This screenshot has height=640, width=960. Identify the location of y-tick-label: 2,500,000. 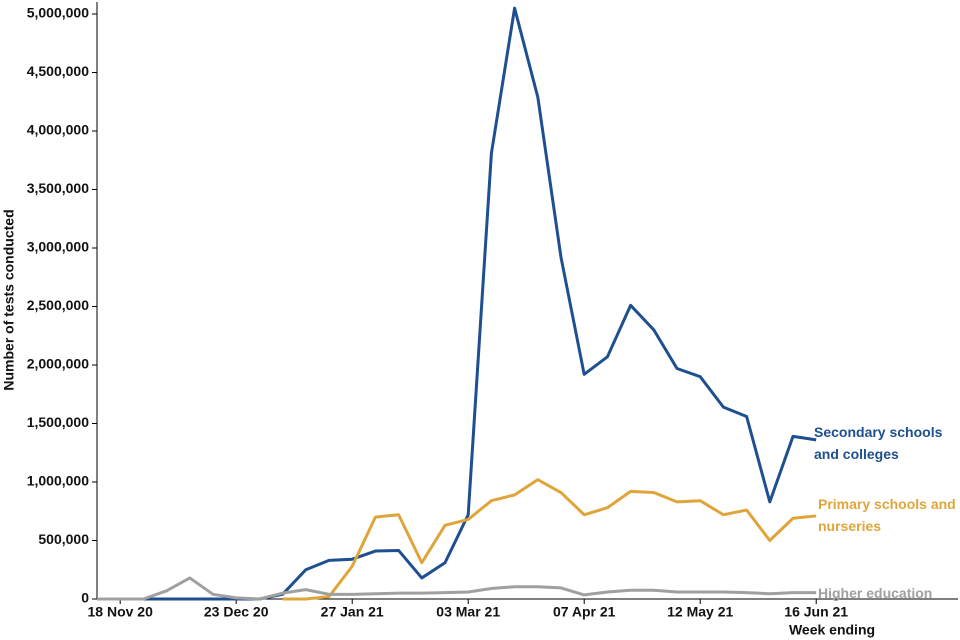
(58, 305).